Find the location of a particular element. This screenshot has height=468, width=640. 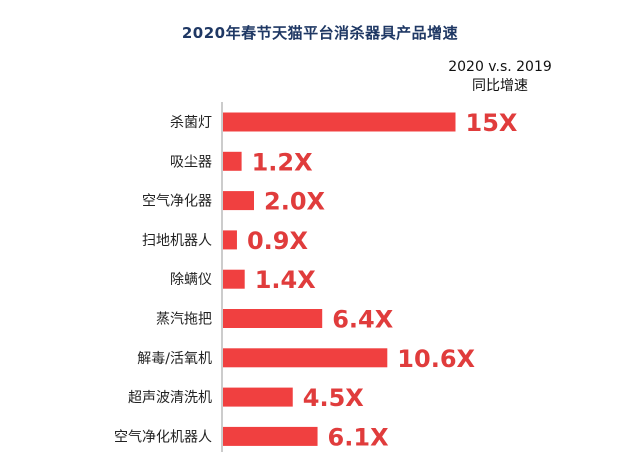

category-label: 空气净化器 is located at coordinates (177, 202).